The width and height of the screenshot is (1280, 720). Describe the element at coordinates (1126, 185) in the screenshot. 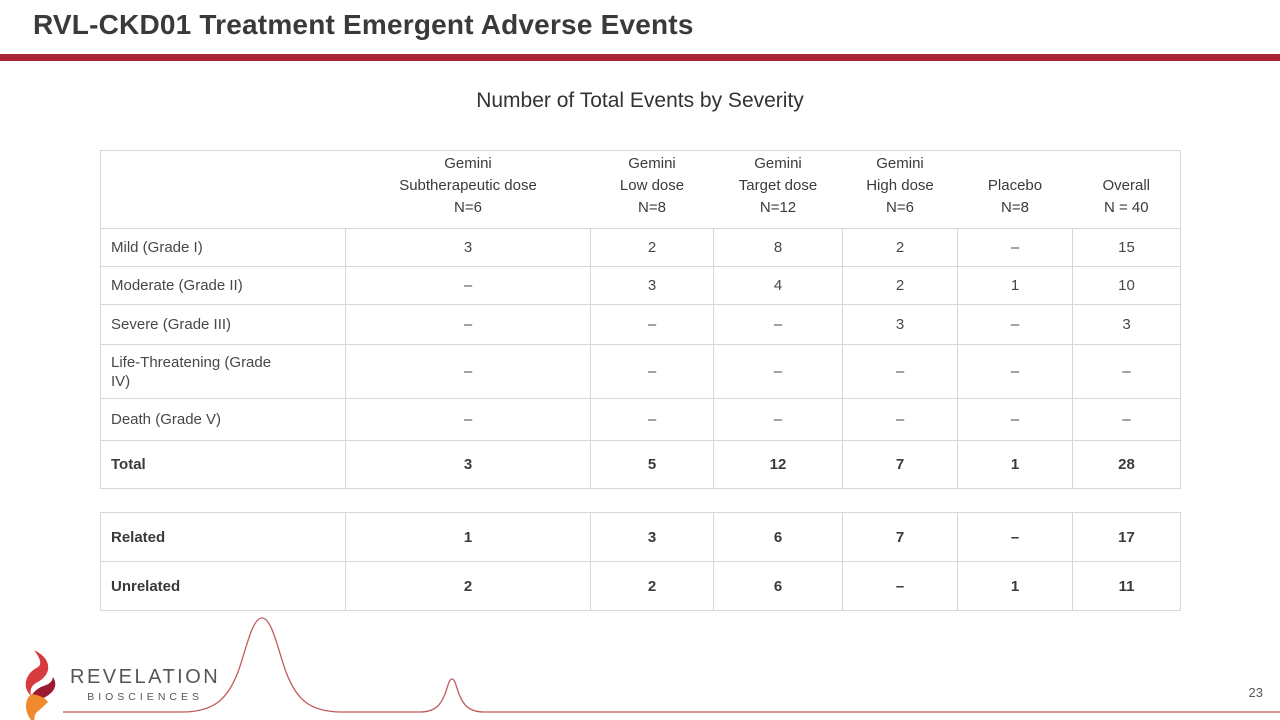

I see `header-line: Overall` at that location.